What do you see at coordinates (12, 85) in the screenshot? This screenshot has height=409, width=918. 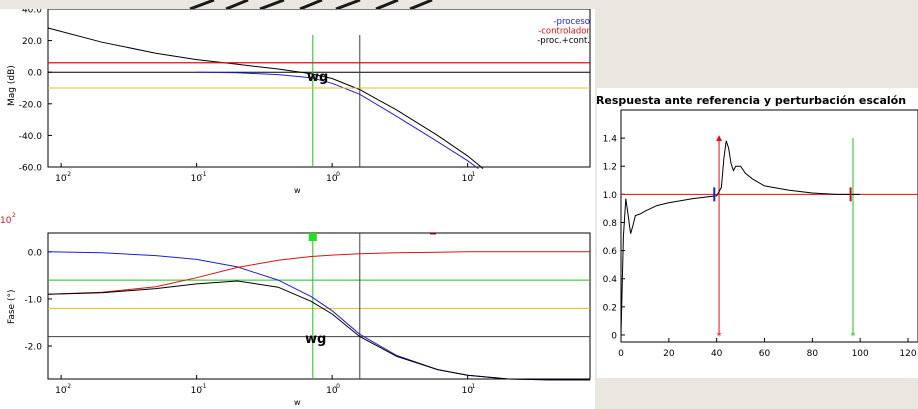 I see `y-axis-label: Mag (dB)` at bounding box center [12, 85].